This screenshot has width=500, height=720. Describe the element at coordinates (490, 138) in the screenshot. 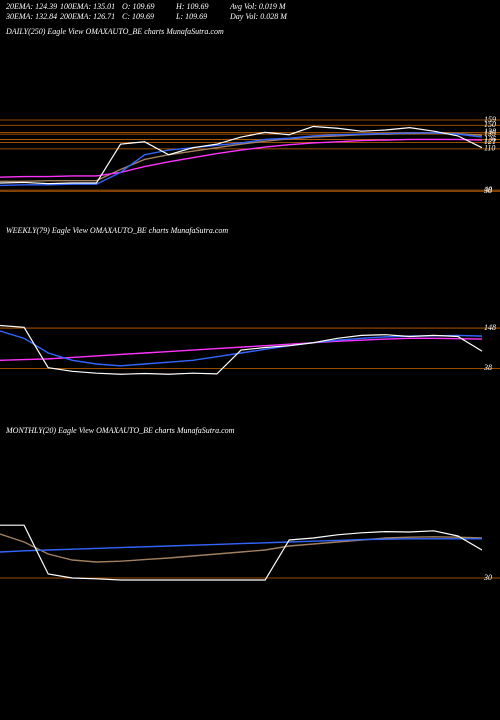

I see `y-tick-label: 126` at that location.